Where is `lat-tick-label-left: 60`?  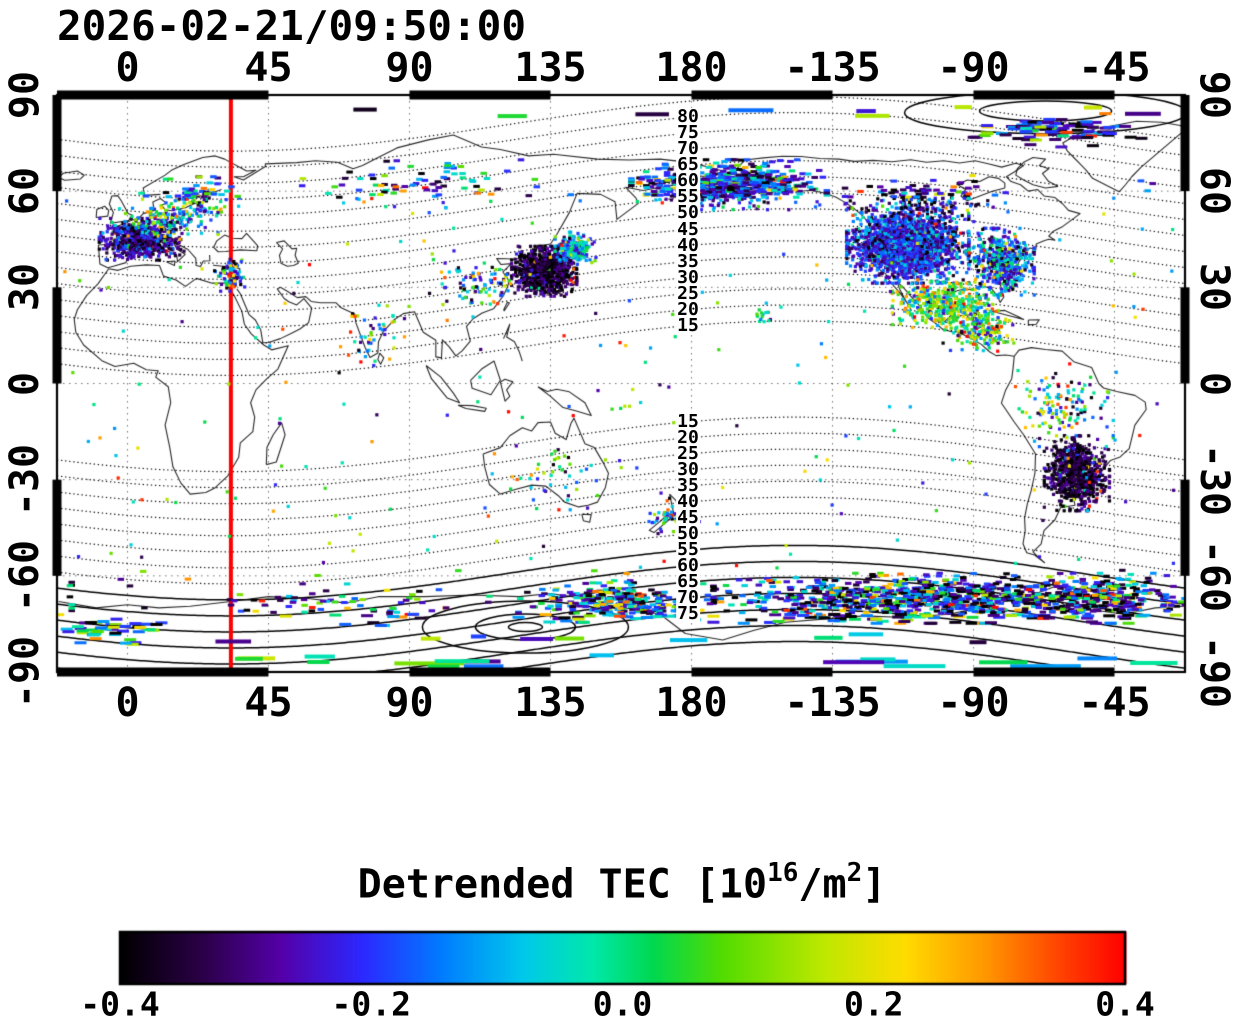
lat-tick-label-left: 60 is located at coordinates (25, 191).